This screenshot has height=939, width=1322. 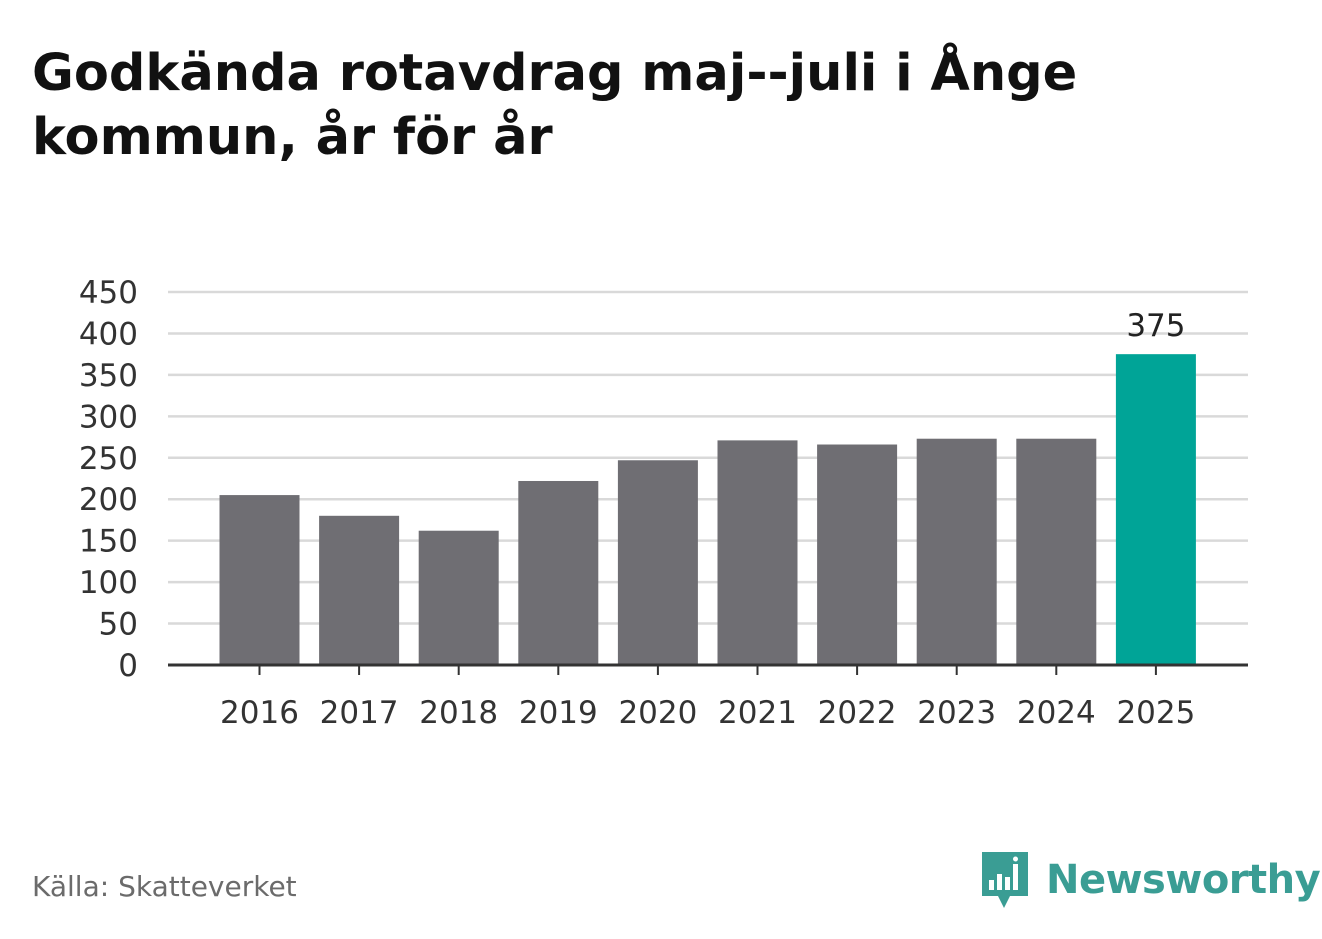 What do you see at coordinates (1155, 509) in the screenshot?
I see `bar-highlighted` at bounding box center [1155, 509].